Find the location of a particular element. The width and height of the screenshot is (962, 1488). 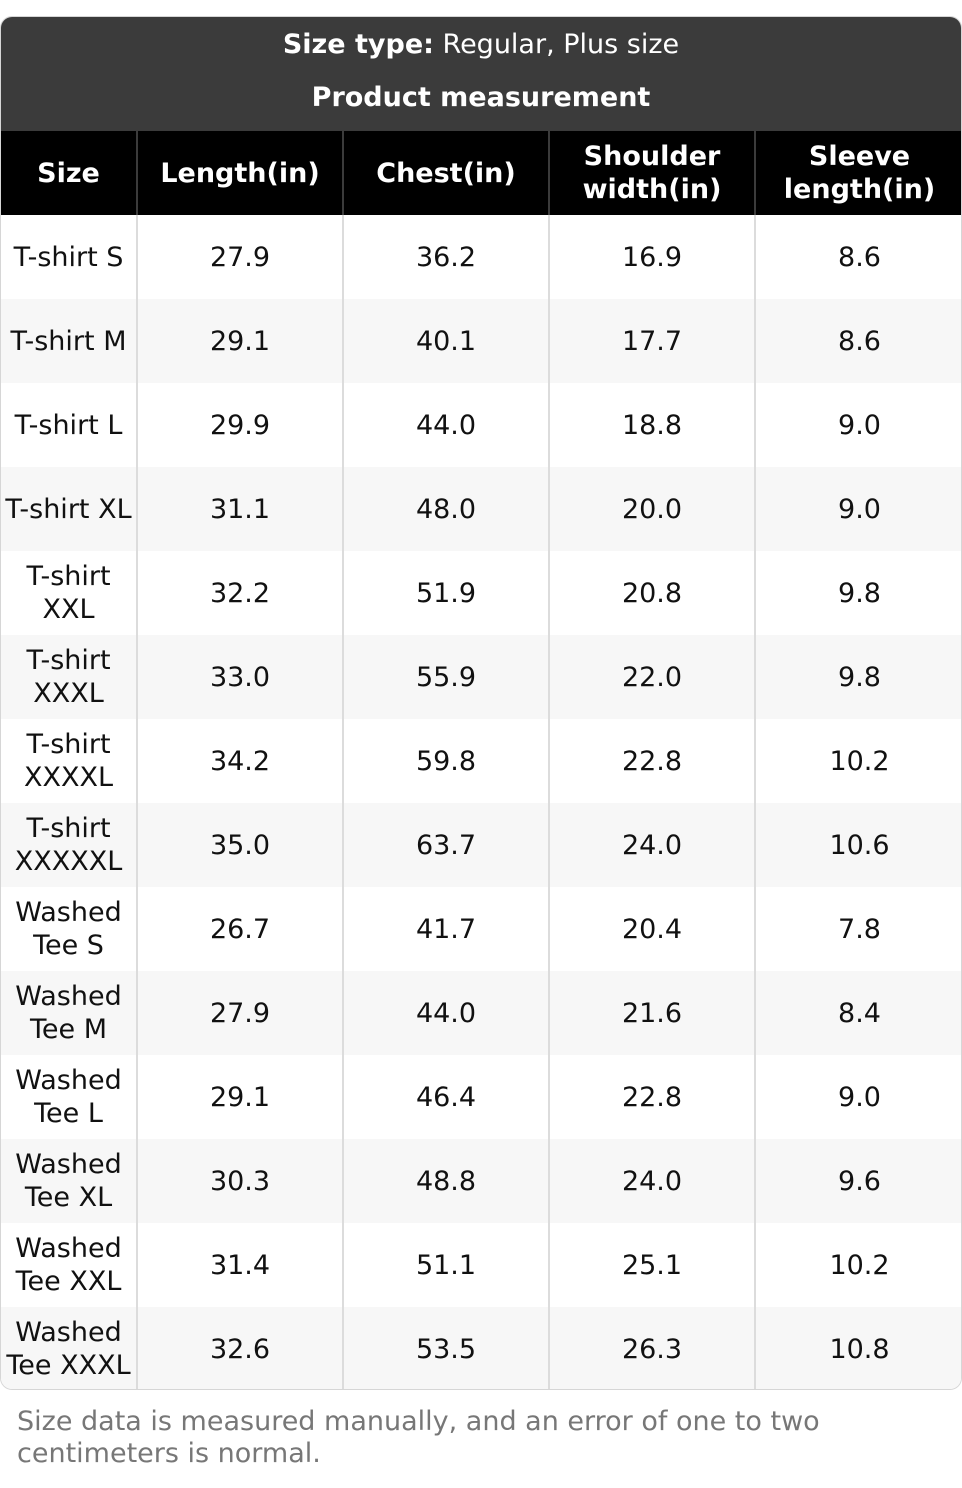

table-row: T-shirt XXXXXL 35.0 63.7 24.0 10.6 is located at coordinates (481, 845).